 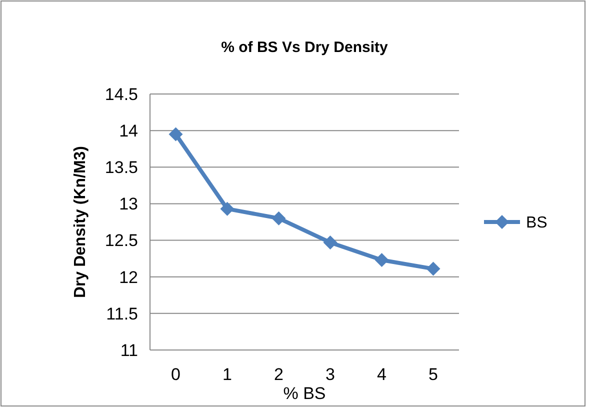 What do you see at coordinates (381, 374) in the screenshot?
I see `x-tick-label: 4` at bounding box center [381, 374].